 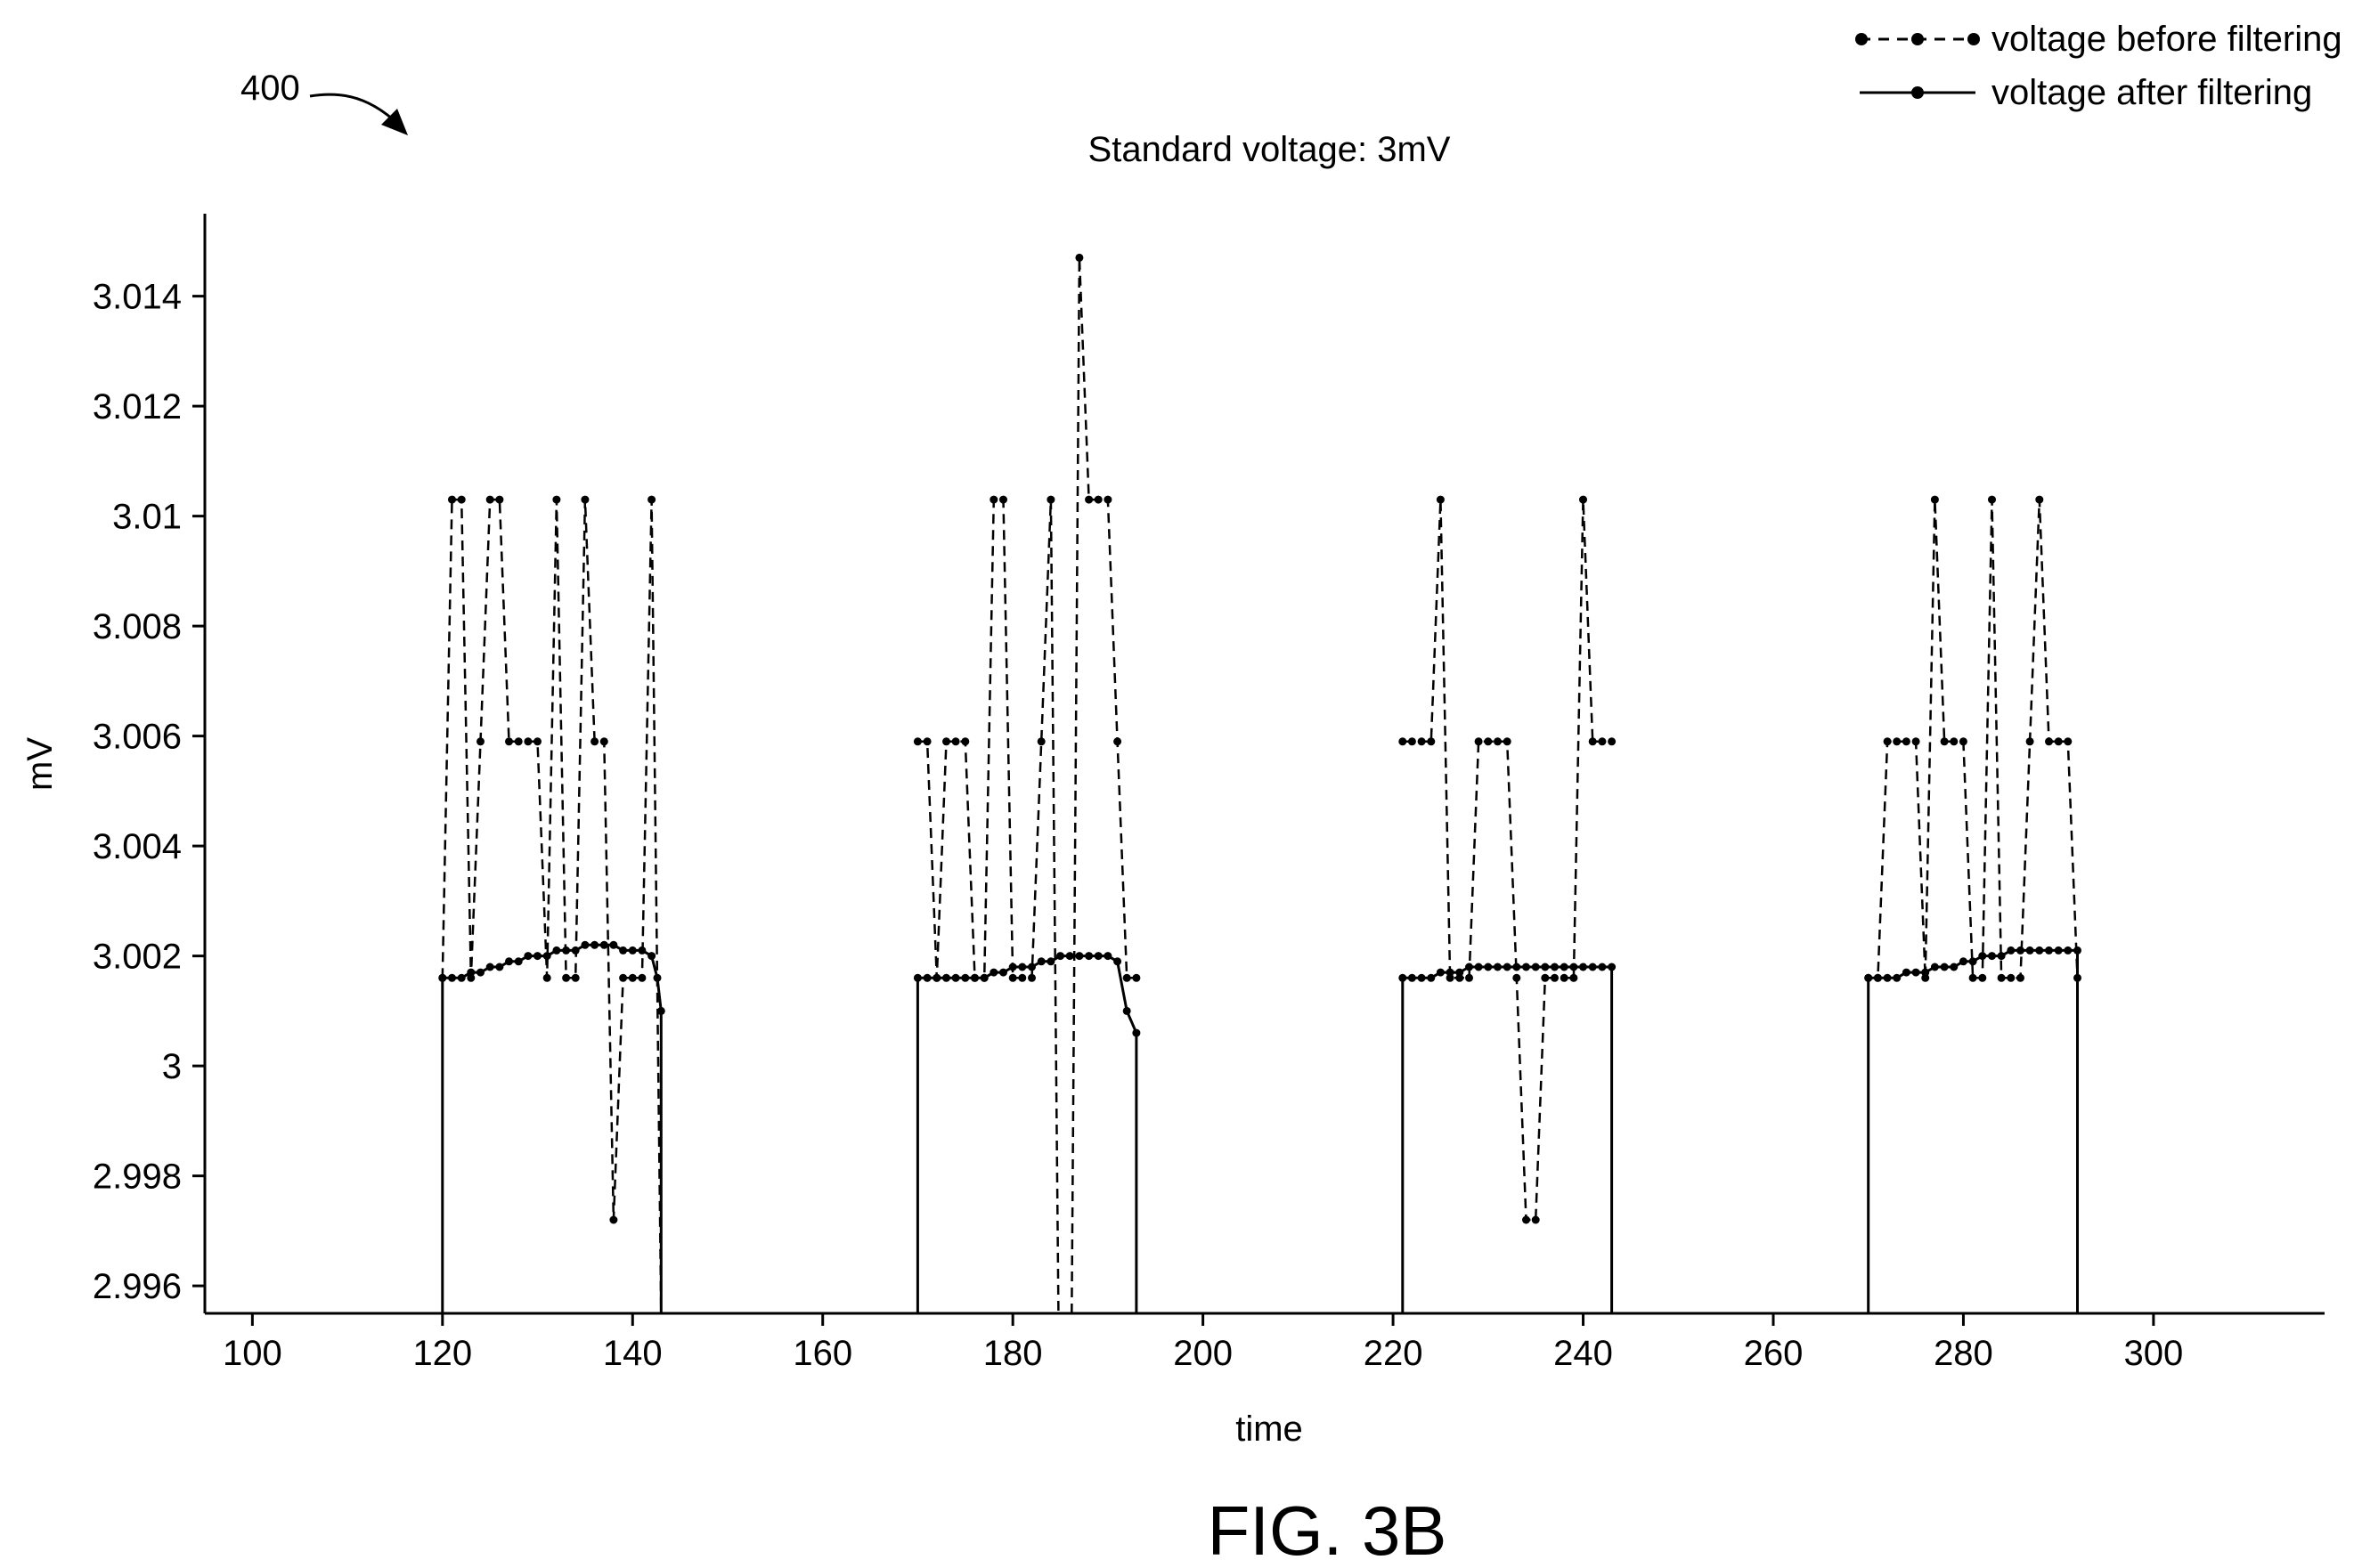 What do you see at coordinates (823, 1353) in the screenshot?
I see `x-tick-label: 160` at bounding box center [823, 1353].